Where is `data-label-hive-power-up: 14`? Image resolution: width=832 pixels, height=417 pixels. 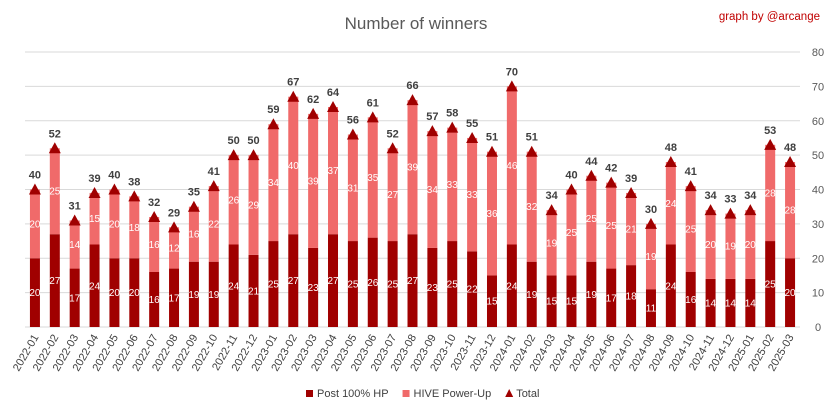
data-label-hive-power-up: 14 is located at coordinates (75, 245).